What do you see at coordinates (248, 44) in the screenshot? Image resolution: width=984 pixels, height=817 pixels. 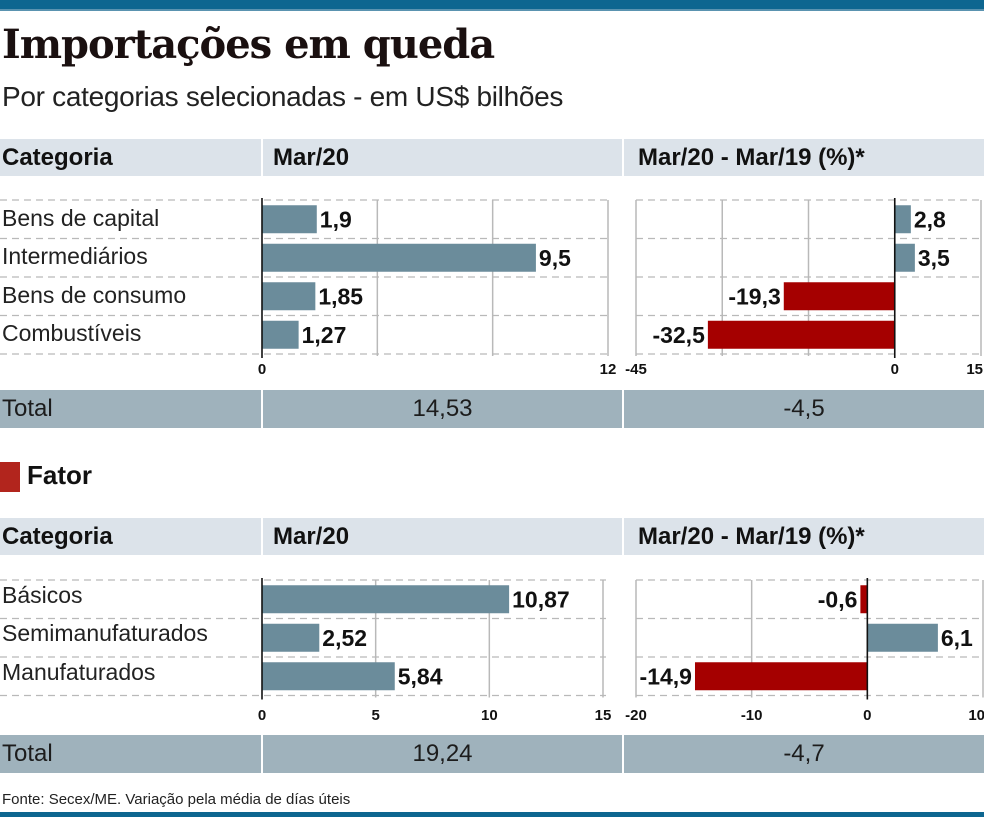 I see `chart-title: Importações em queda` at bounding box center [248, 44].